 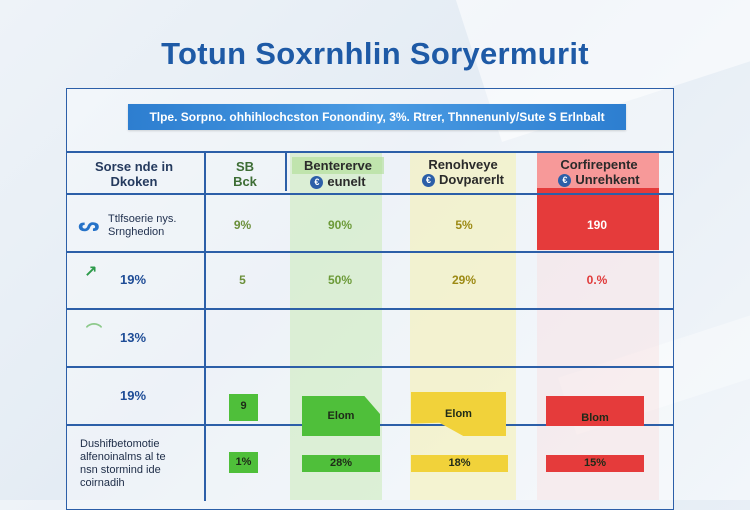 I want to click on table-cell: Blom, so click(x=595, y=418).